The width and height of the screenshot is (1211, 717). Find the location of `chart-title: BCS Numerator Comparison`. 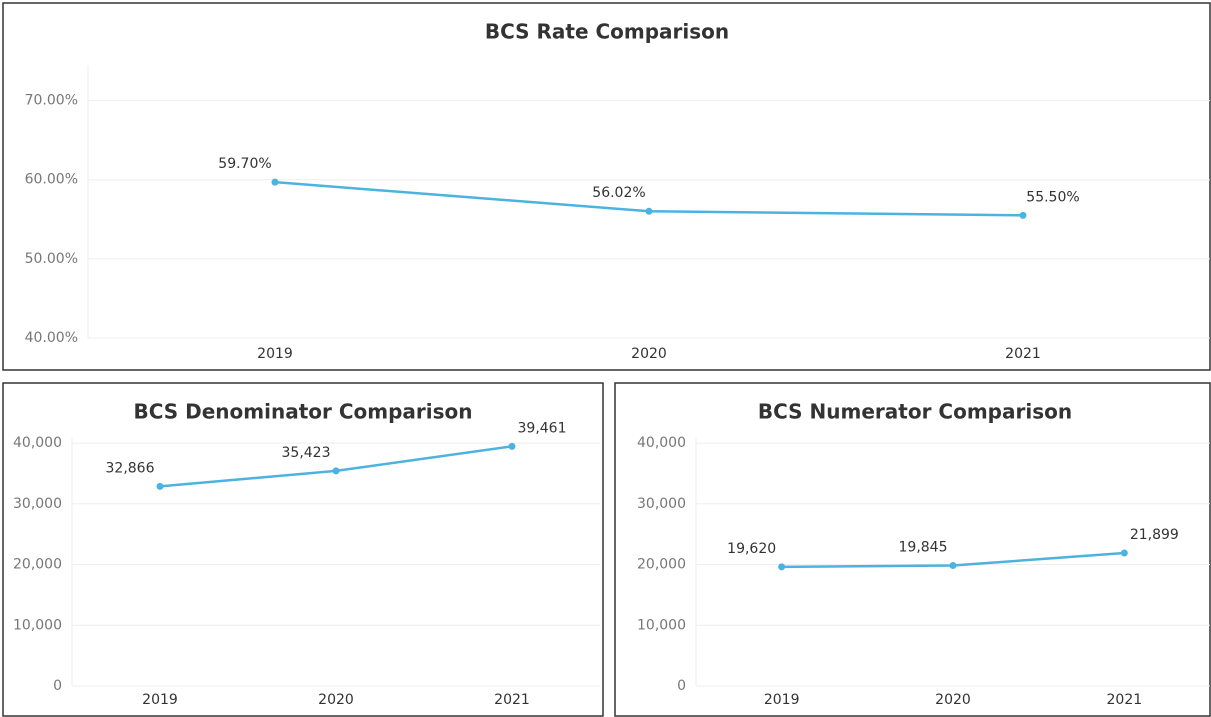

chart-title: BCS Numerator Comparison is located at coordinates (915, 412).